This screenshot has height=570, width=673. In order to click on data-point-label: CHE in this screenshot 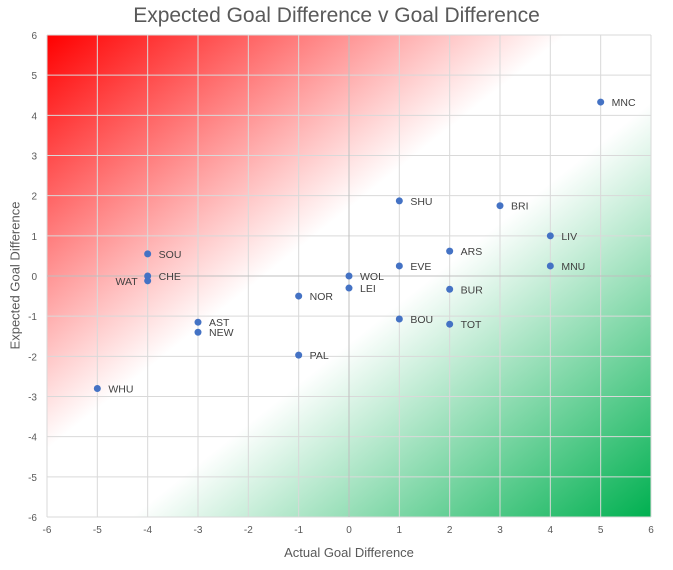, I will do `click(170, 277)`.